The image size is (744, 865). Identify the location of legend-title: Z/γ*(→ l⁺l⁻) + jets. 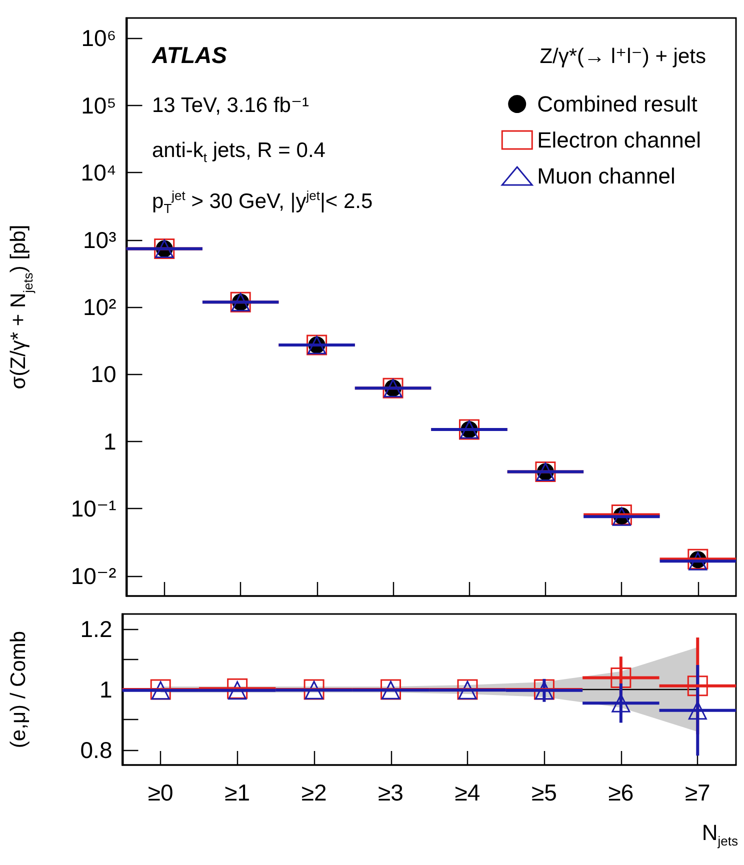
(623, 57).